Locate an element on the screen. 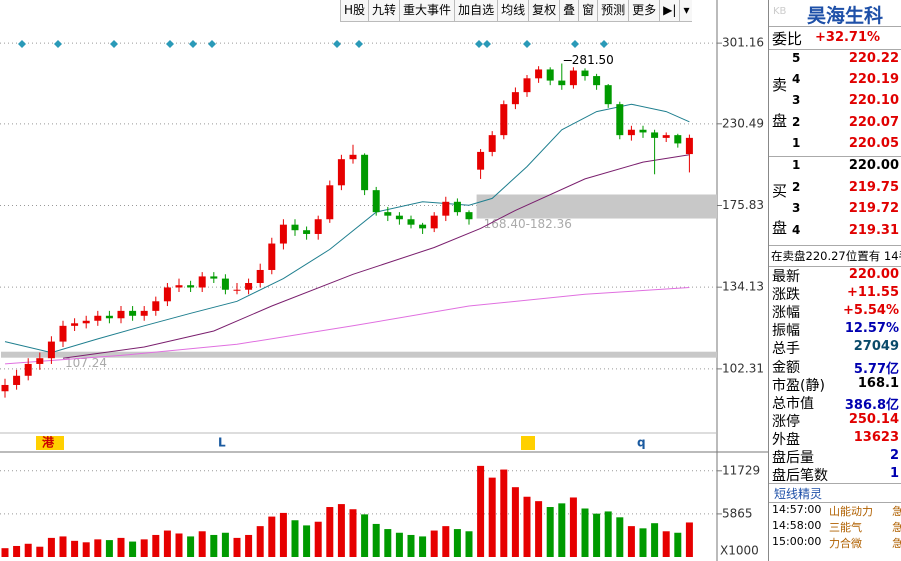 The image size is (901, 561). ask-level: 4 is located at coordinates (796, 79).